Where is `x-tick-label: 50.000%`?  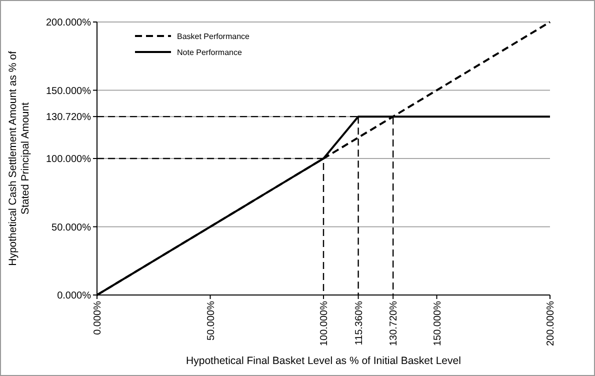
x-tick-label: 50.000% is located at coordinates (211, 320).